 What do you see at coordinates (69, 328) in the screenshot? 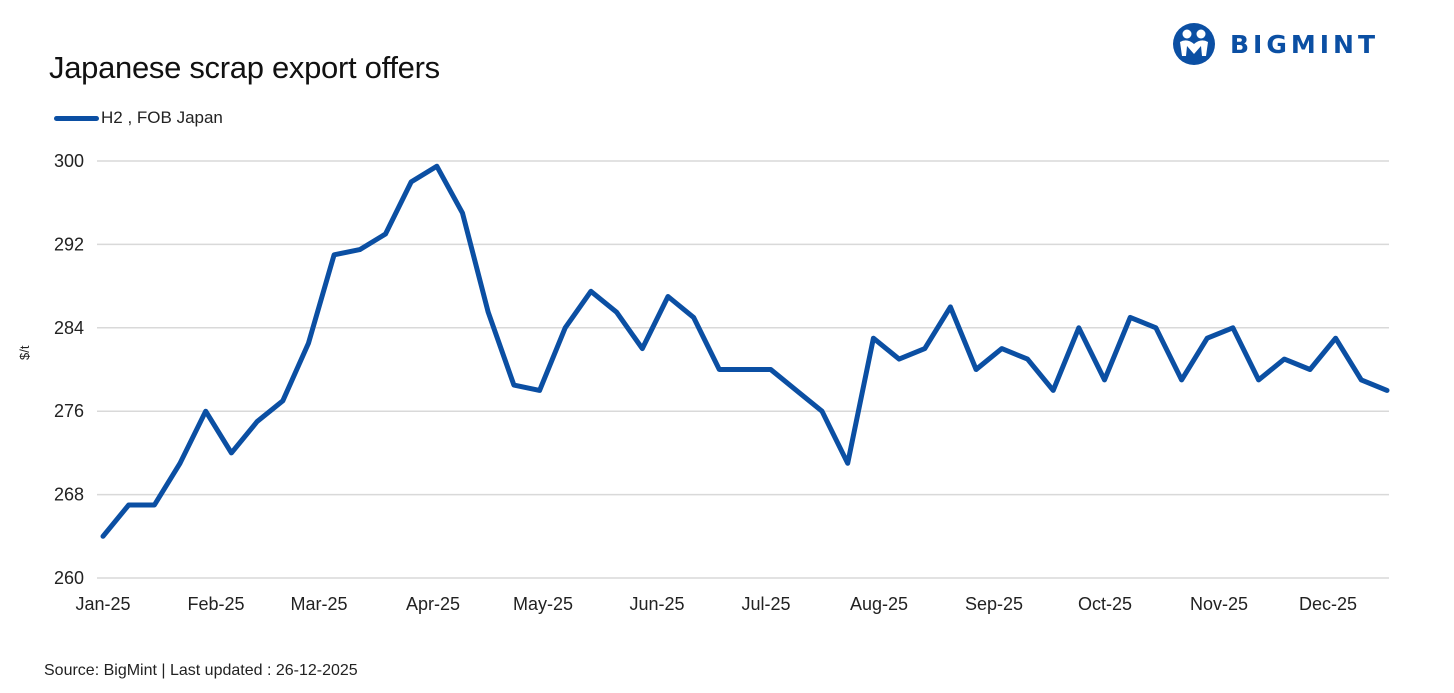
I see `y-tick-label: 284` at bounding box center [69, 328].